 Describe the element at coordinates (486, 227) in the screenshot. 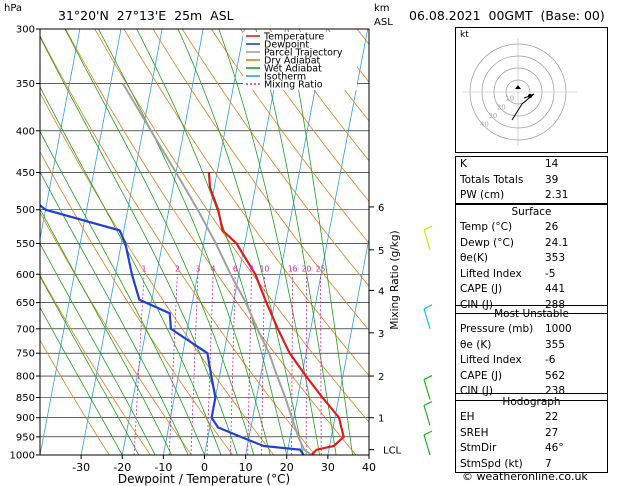

I see `table-row-label: Temp (°C)` at that location.